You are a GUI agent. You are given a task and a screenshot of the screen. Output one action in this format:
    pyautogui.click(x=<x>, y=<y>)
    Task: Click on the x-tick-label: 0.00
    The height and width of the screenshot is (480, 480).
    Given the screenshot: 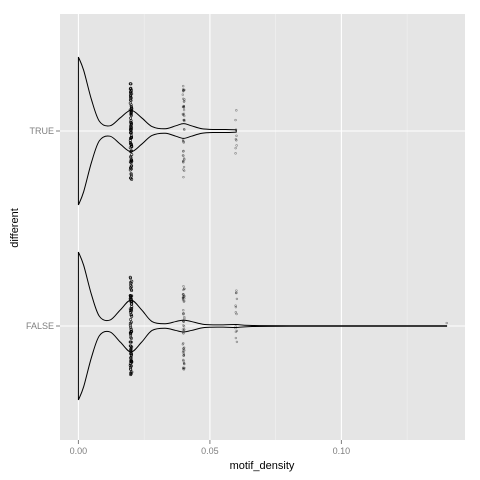 What is the action you would take?
    pyautogui.click(x=79, y=451)
    